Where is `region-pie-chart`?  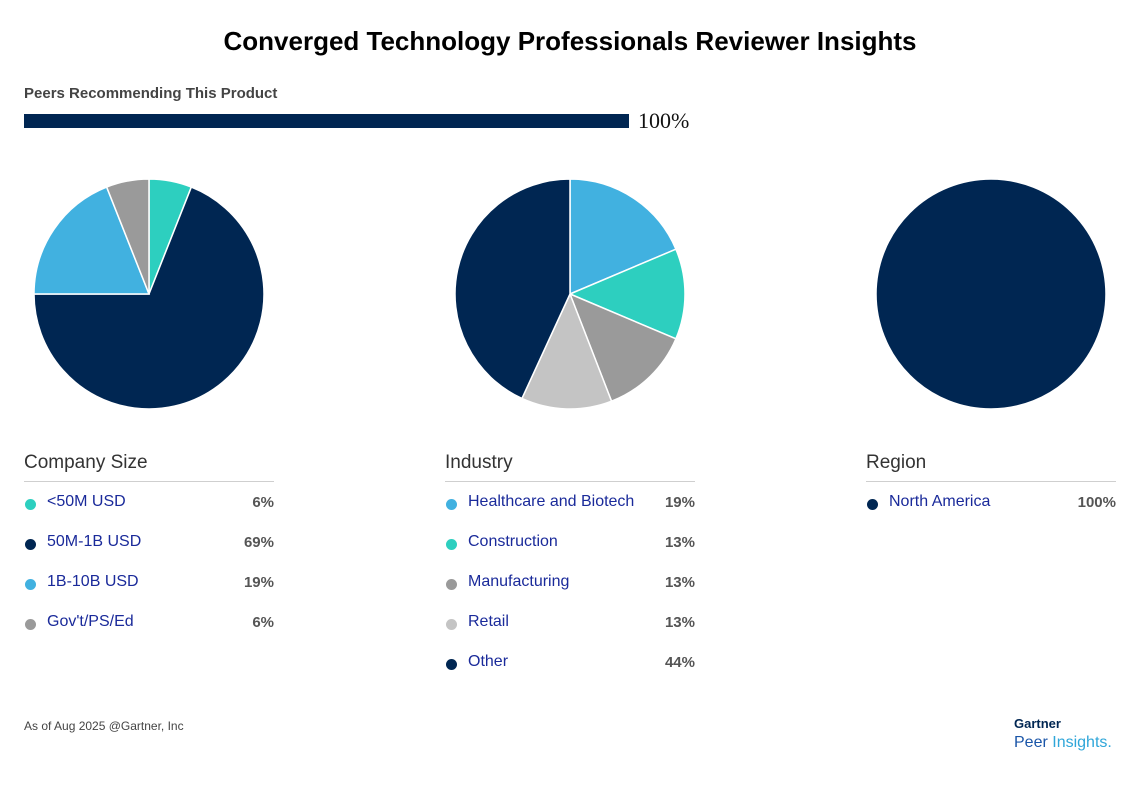
region-pie-chart is located at coordinates (991, 294).